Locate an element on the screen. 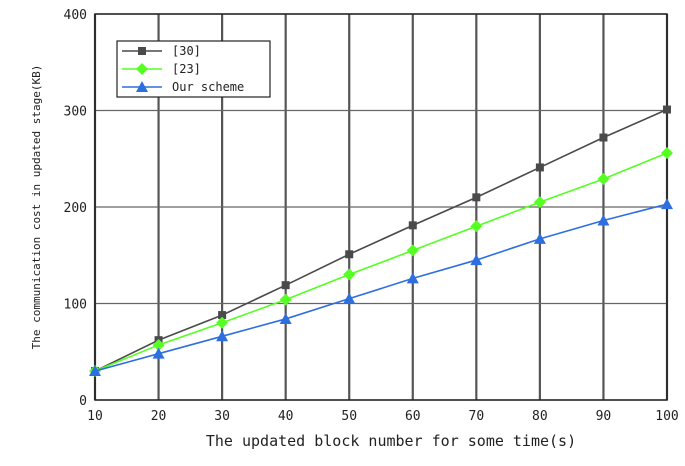 The image size is (685, 466). legend-label-1: [23] is located at coordinates (186, 69).